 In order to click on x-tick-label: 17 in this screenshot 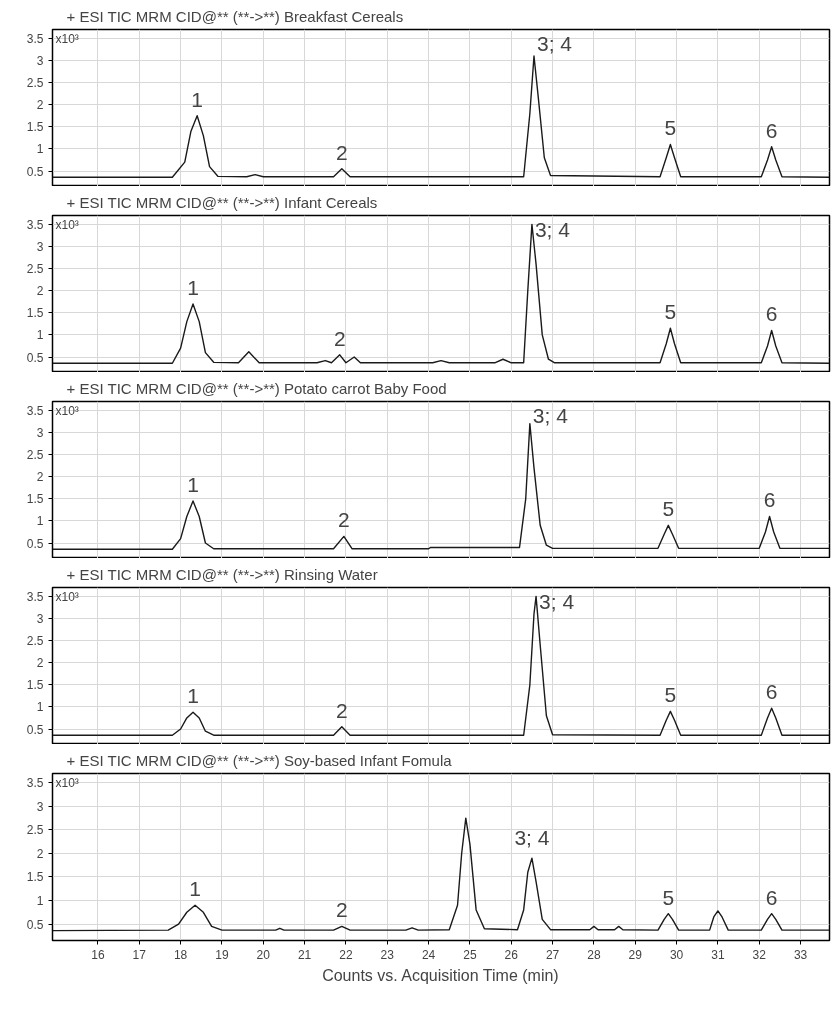, I will do `click(139, 954)`.